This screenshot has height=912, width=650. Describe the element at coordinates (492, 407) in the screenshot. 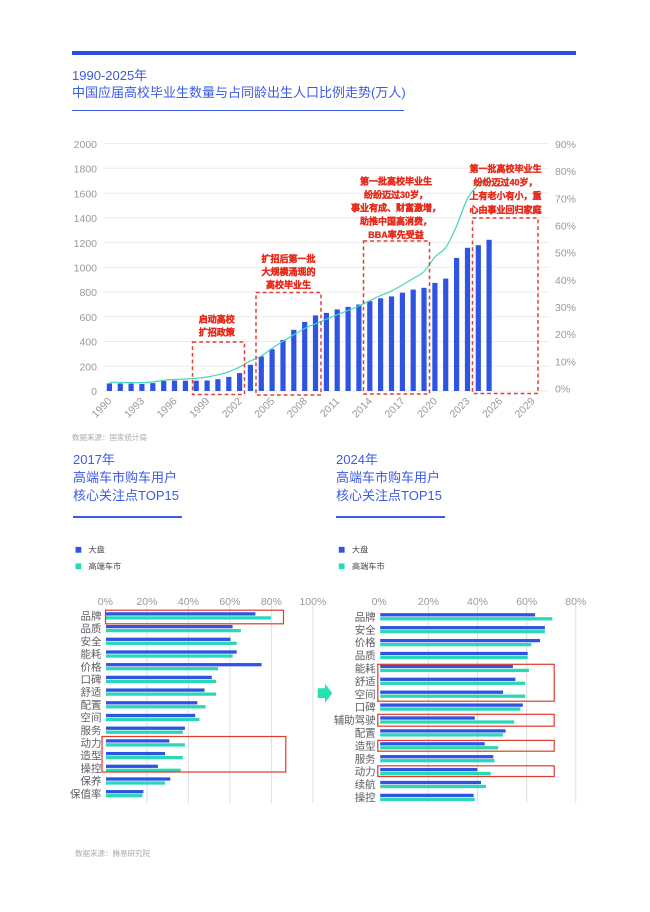

I see `svg-text: 2026` at that location.